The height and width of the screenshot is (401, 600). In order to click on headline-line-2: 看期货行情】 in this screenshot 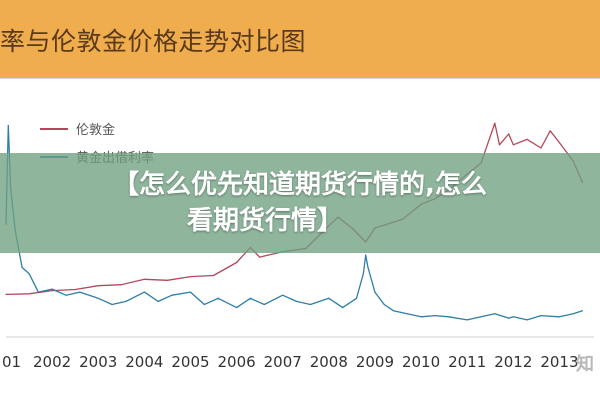, I will do `click(264, 221)`.